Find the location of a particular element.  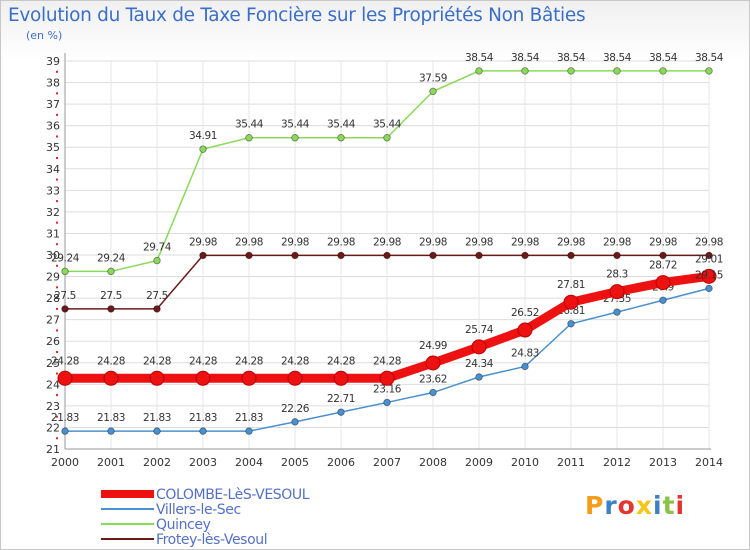

y-tick-label: 29 is located at coordinates (53, 277).